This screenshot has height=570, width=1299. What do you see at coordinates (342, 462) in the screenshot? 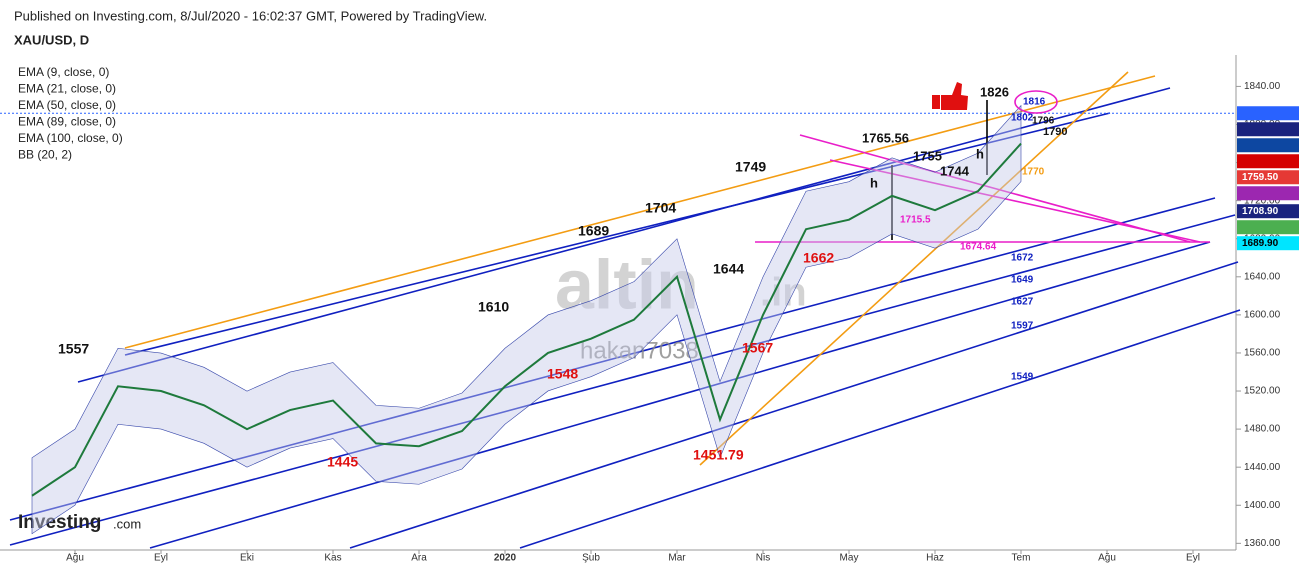
I see `annotation: 1445` at bounding box center [342, 462].